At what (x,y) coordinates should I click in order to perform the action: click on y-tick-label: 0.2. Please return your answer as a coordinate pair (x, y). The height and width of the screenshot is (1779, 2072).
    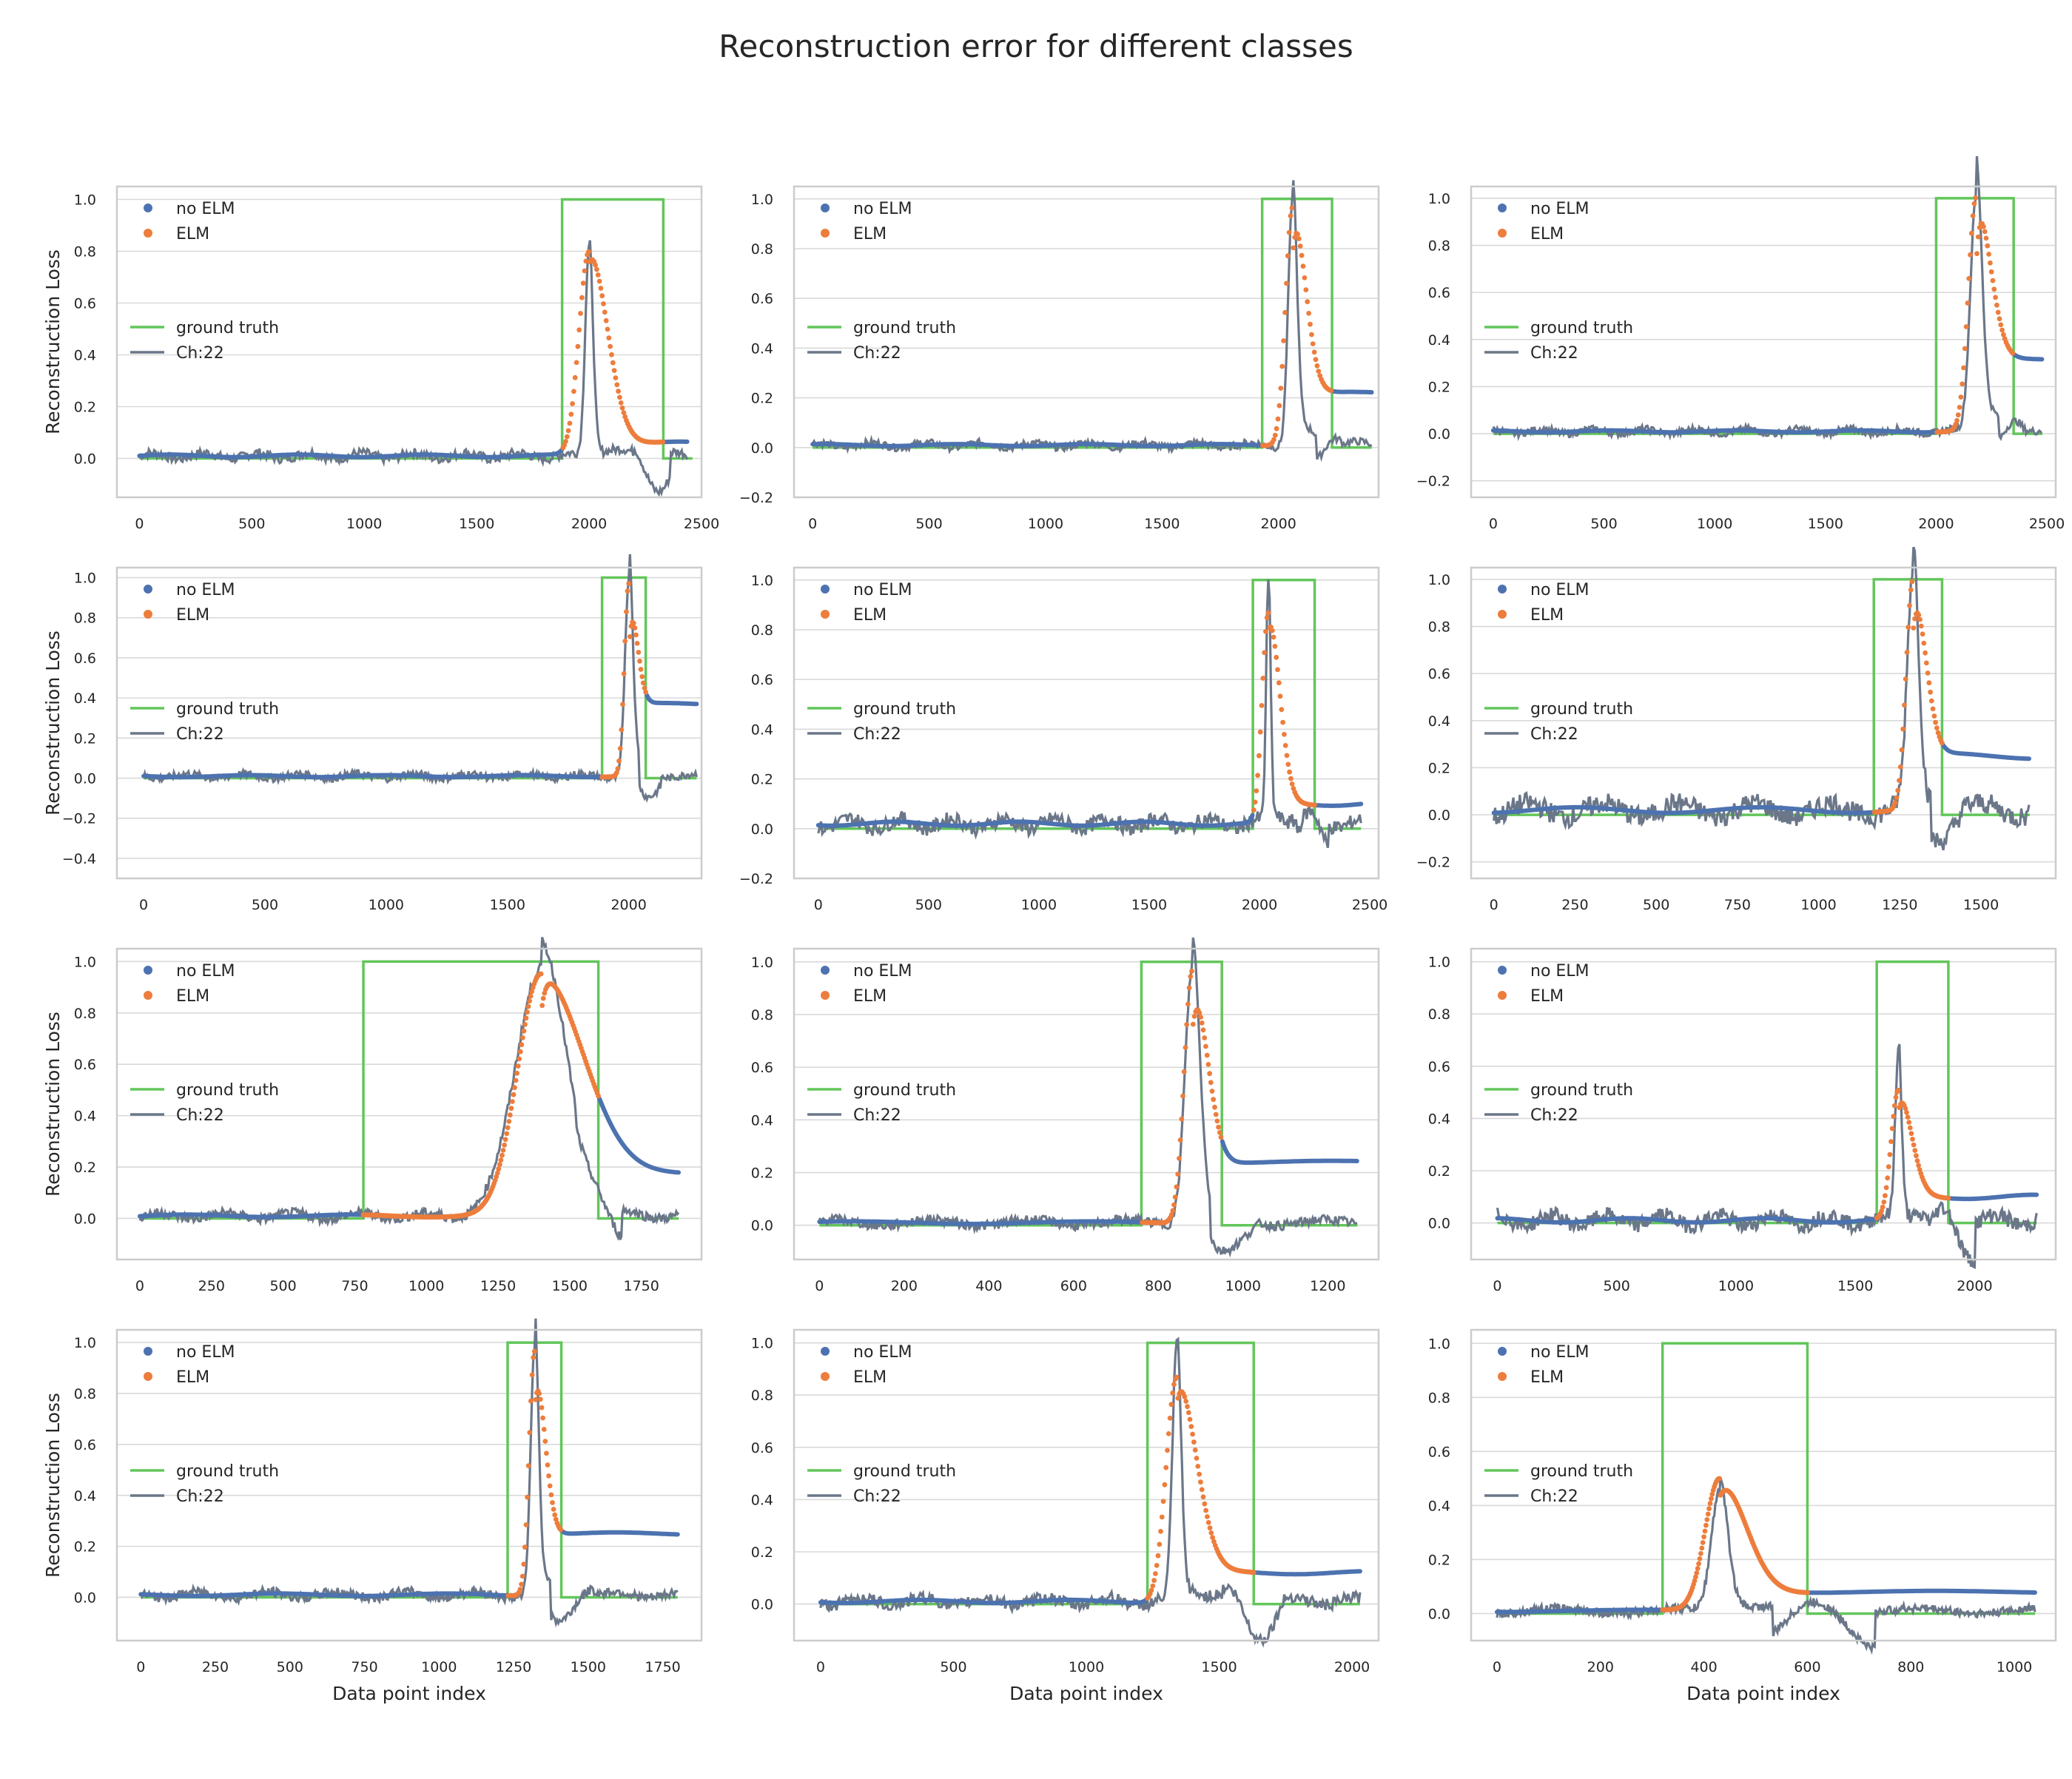
    Looking at the image, I should click on (762, 399).